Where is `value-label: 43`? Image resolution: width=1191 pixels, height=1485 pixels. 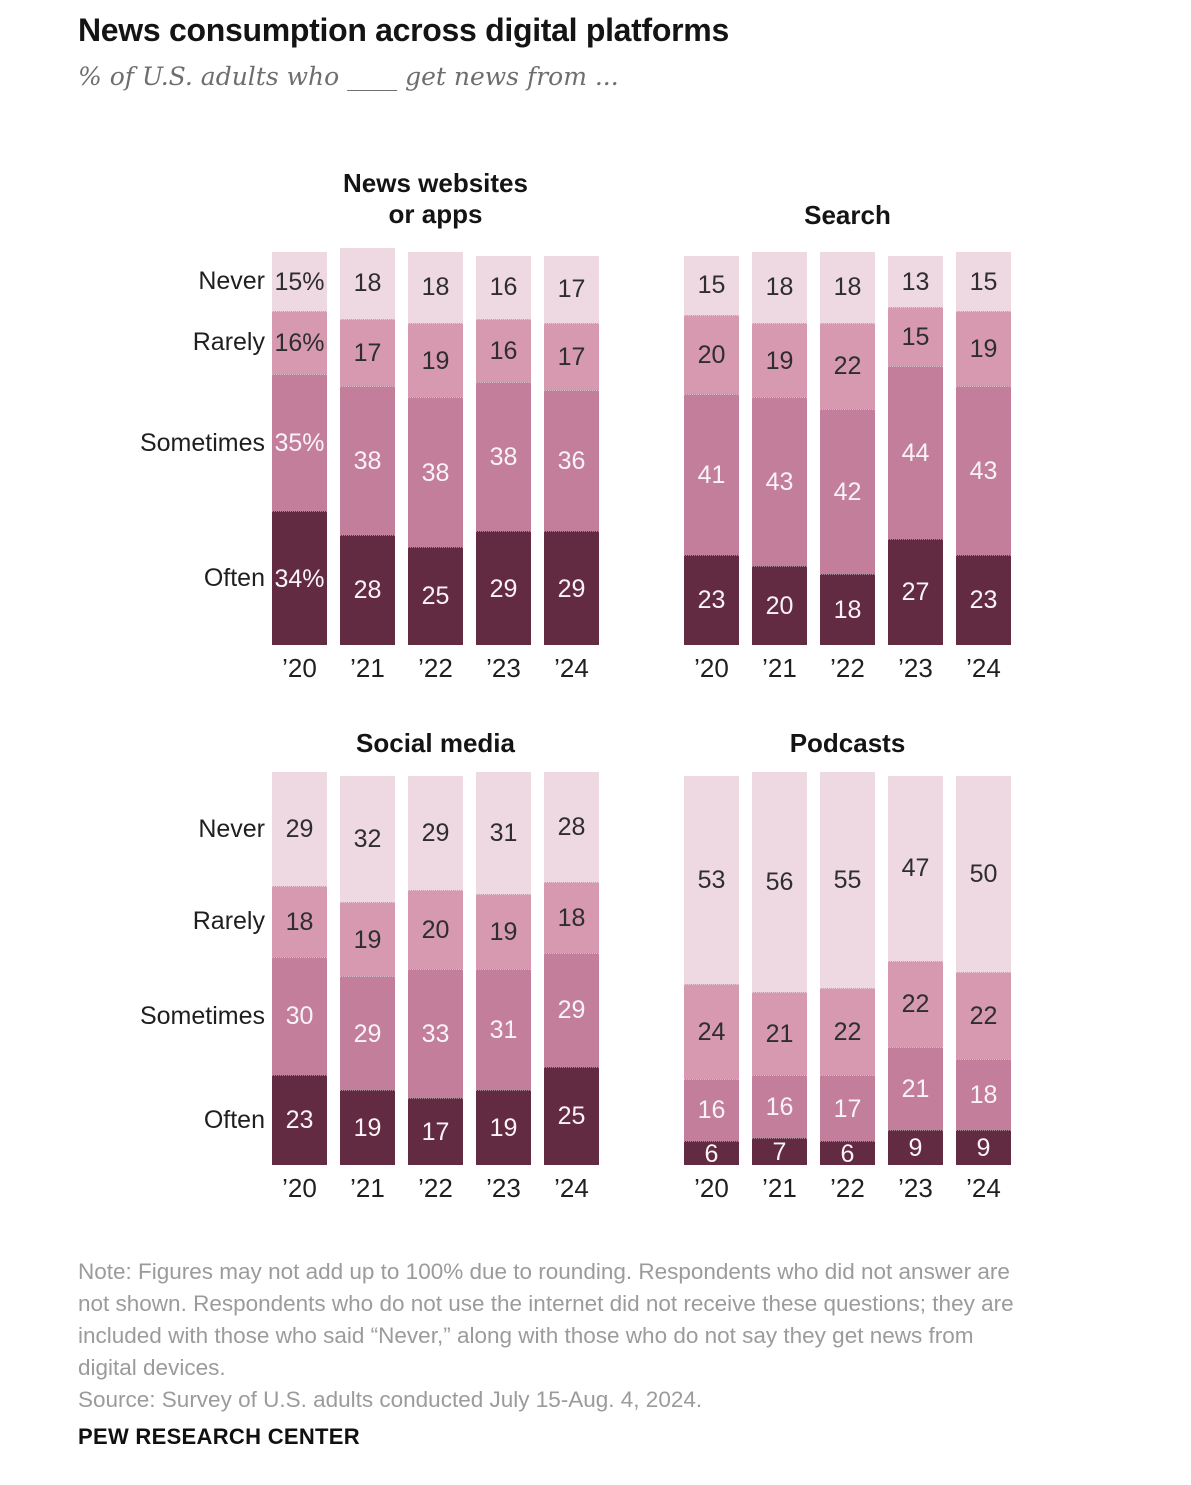 value-label: 43 is located at coordinates (983, 470).